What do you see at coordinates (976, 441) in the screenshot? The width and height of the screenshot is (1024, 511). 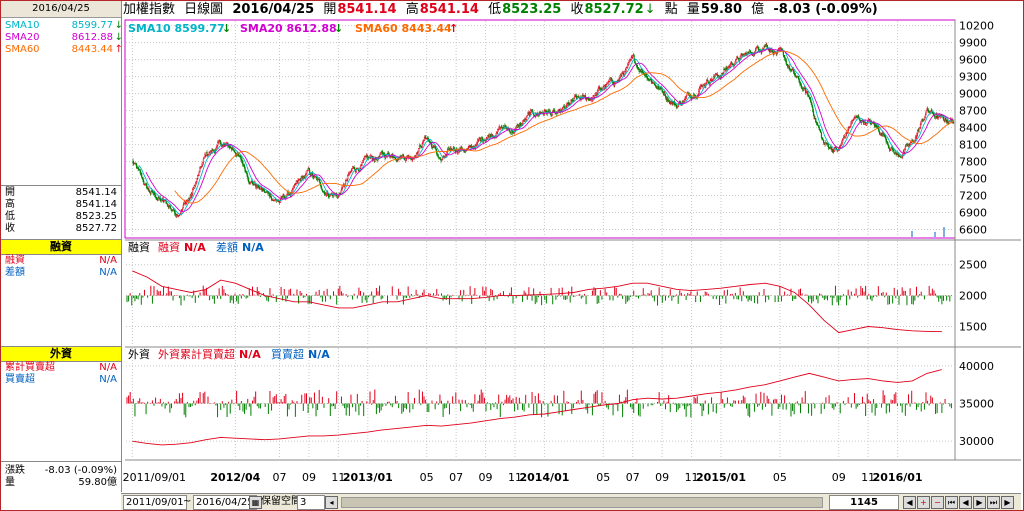 I see `y-tick-label: 30000` at bounding box center [976, 441].